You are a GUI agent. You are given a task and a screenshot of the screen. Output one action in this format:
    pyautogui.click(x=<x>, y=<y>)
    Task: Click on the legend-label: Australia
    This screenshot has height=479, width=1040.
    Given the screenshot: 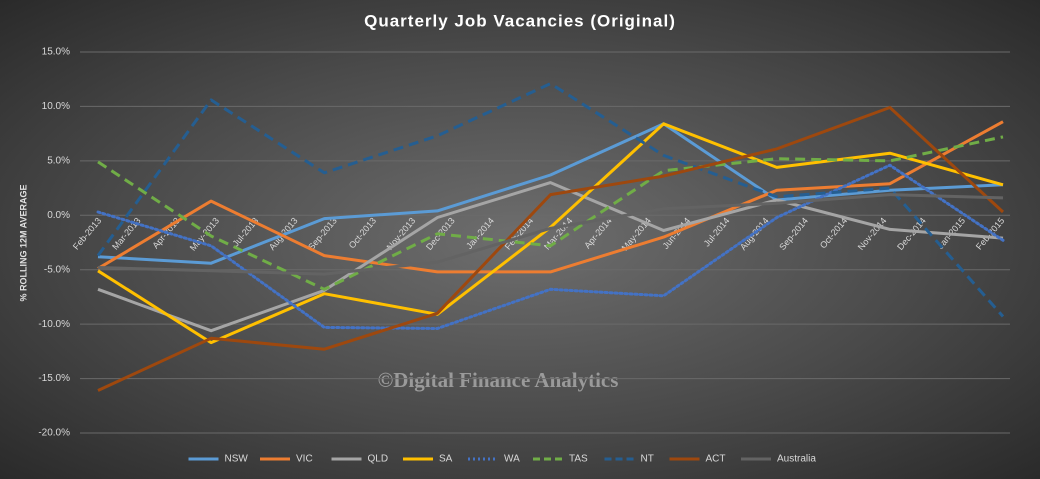 What is the action you would take?
    pyautogui.click(x=796, y=459)
    